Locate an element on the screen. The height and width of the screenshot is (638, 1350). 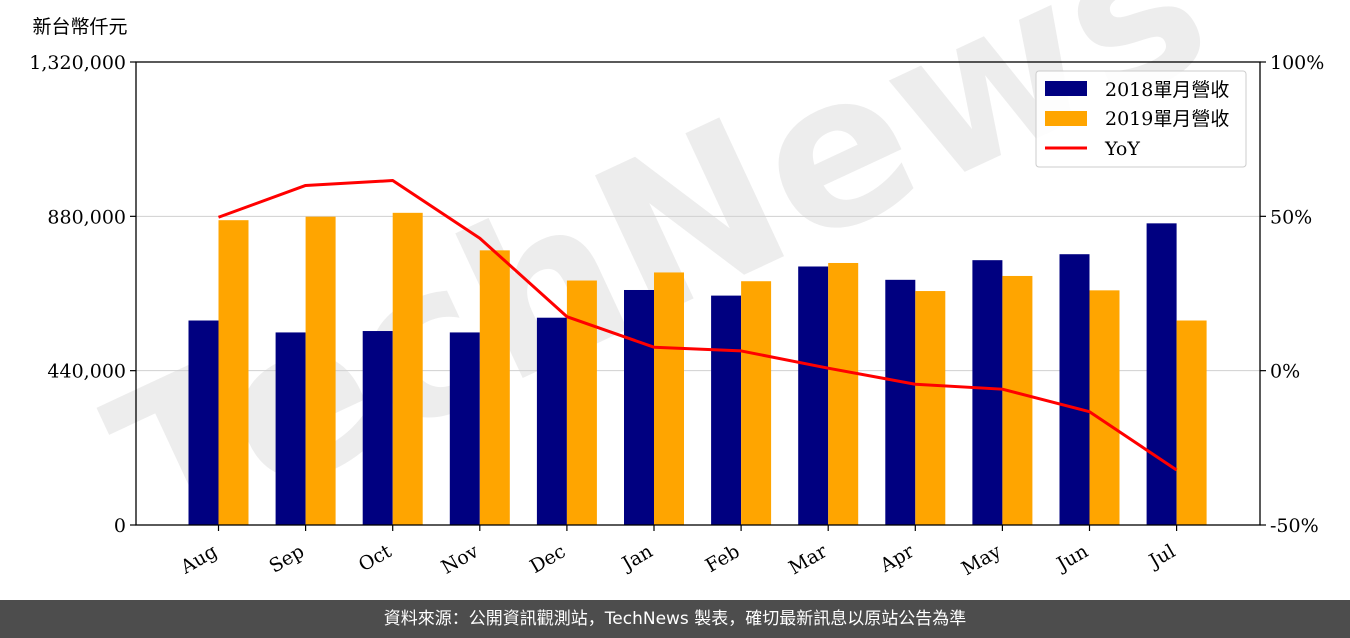
left-tick-label: 440,000 is located at coordinates (86, 372).